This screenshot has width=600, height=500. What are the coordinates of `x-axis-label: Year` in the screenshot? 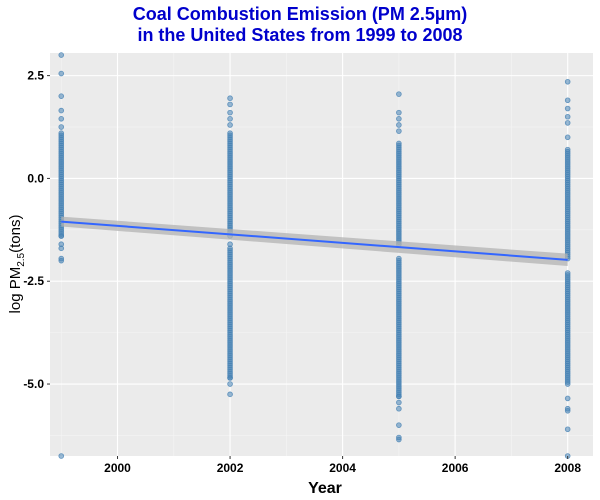 It's located at (325, 488).